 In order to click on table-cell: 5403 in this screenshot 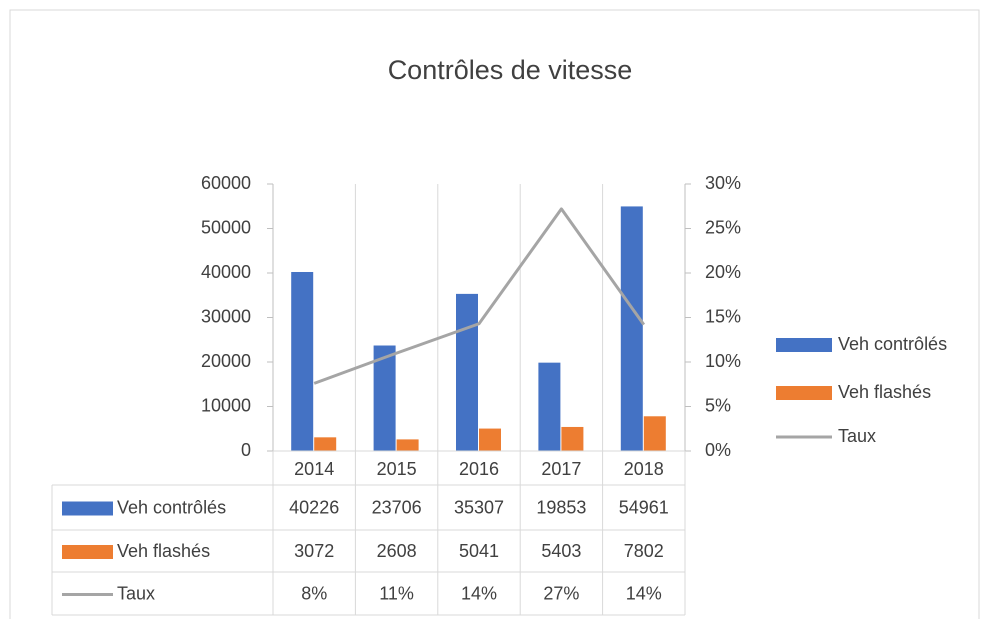, I will do `click(561, 551)`.